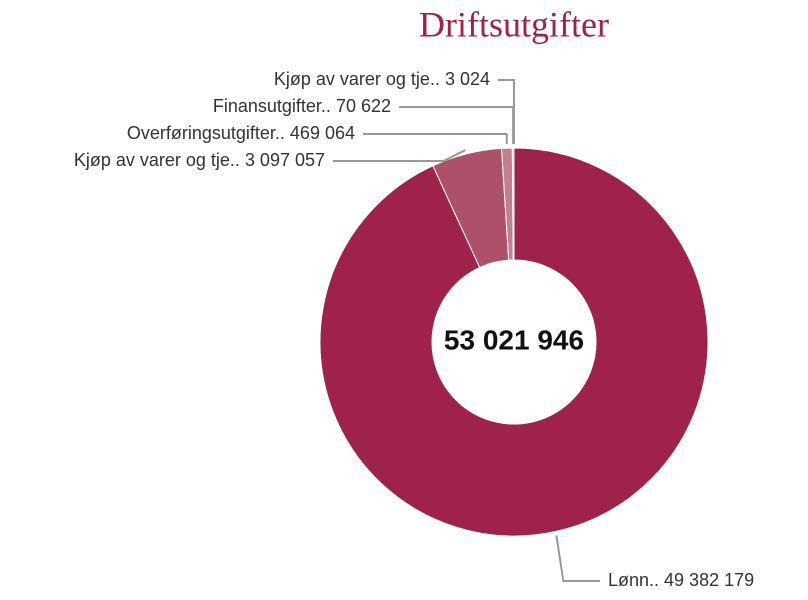 This screenshot has width=808, height=600. I want to click on slice-label: Overføringsutgifter..469 064, so click(241, 133).